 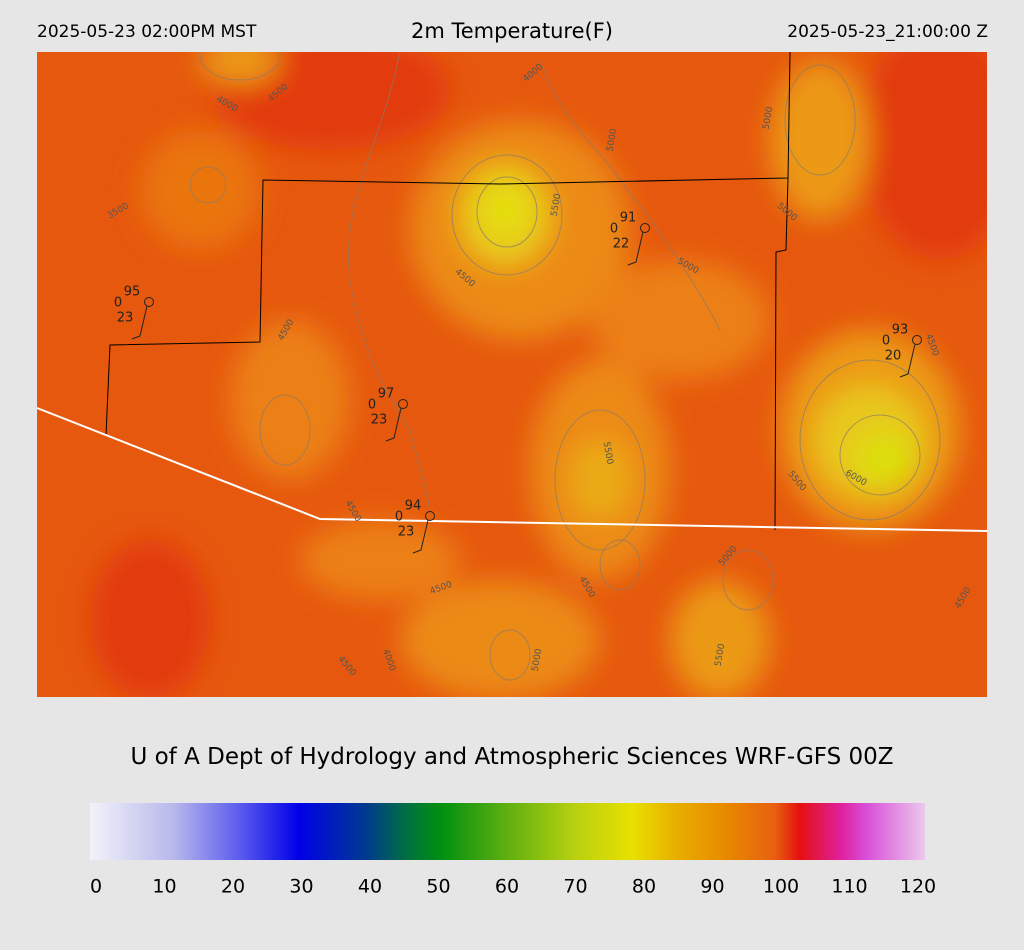 What do you see at coordinates (507, 887) in the screenshot?
I see `colorbar-tick-label: 60` at bounding box center [507, 887].